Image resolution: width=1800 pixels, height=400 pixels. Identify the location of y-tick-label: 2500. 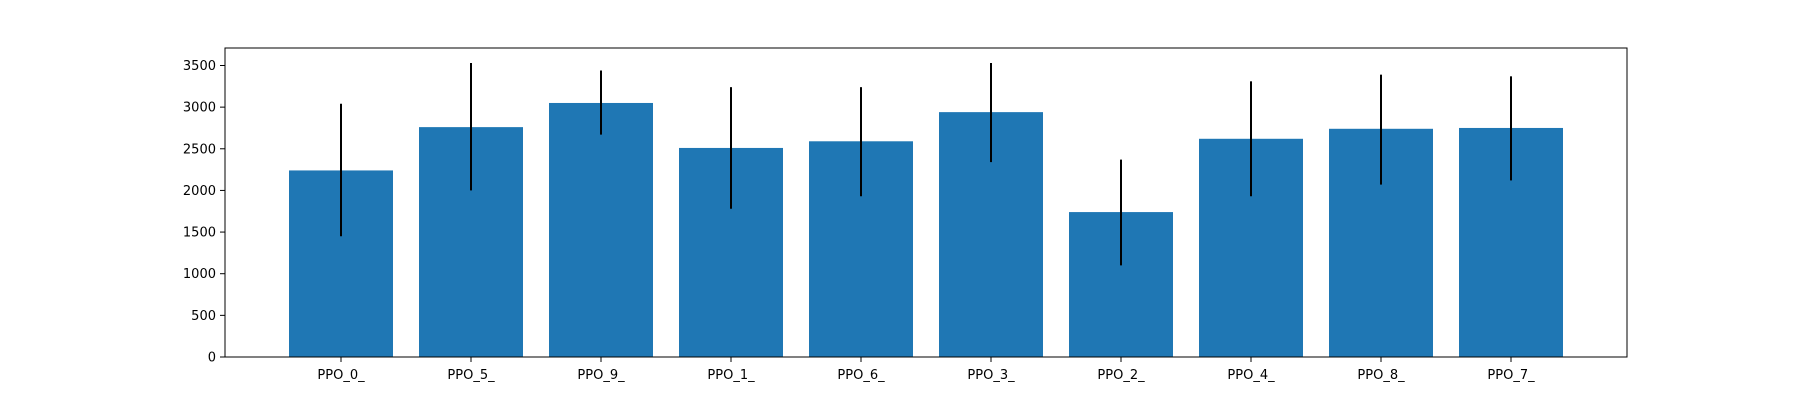
(199, 149).